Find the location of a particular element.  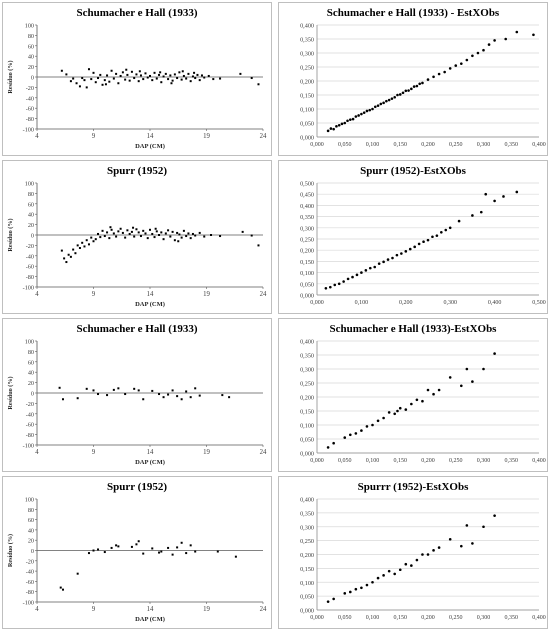

y-tick-label: 0,450 is located at coordinates (307, 195).